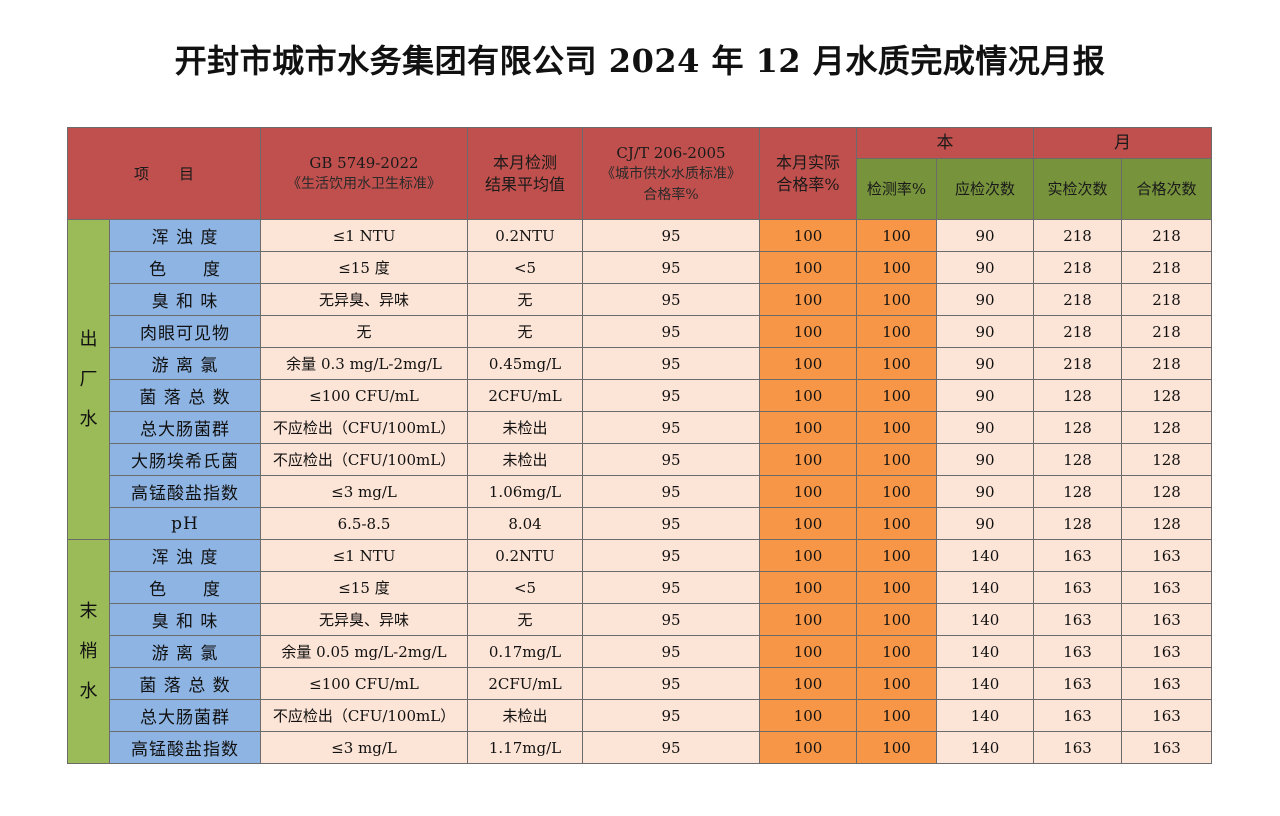  Describe the element at coordinates (185, 491) in the screenshot. I see `row-item-name: 高锰酸盐指数` at that location.